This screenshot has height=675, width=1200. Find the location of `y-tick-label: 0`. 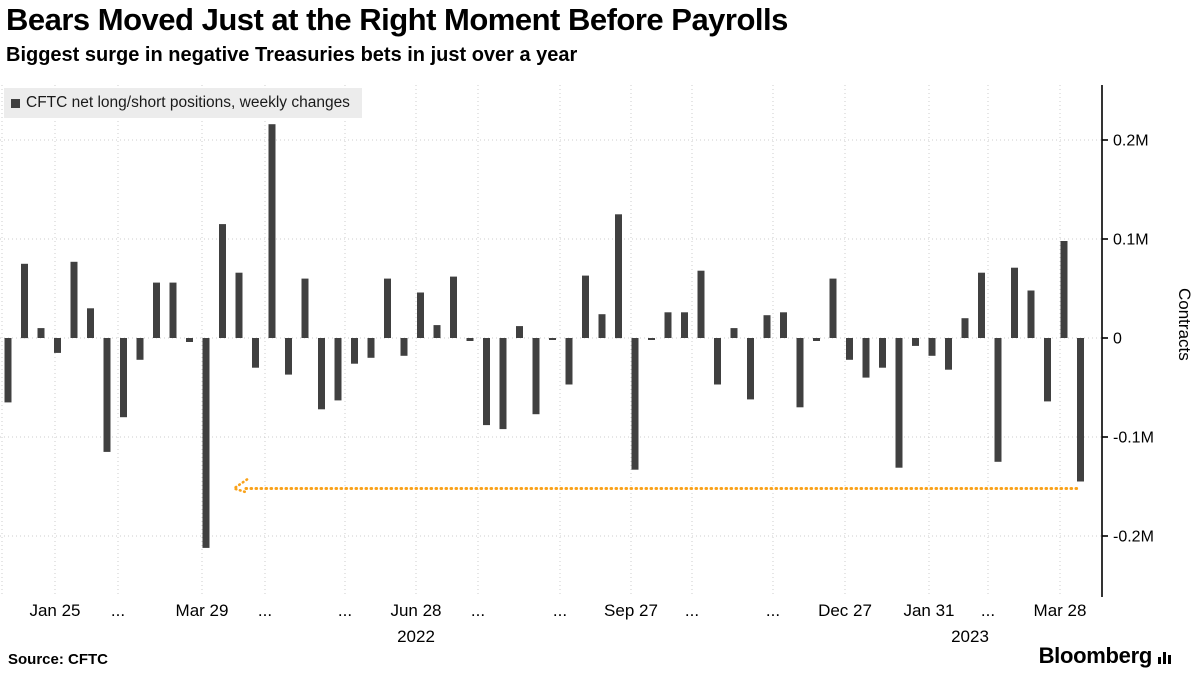

y-tick-label: 0 is located at coordinates (1117, 339).